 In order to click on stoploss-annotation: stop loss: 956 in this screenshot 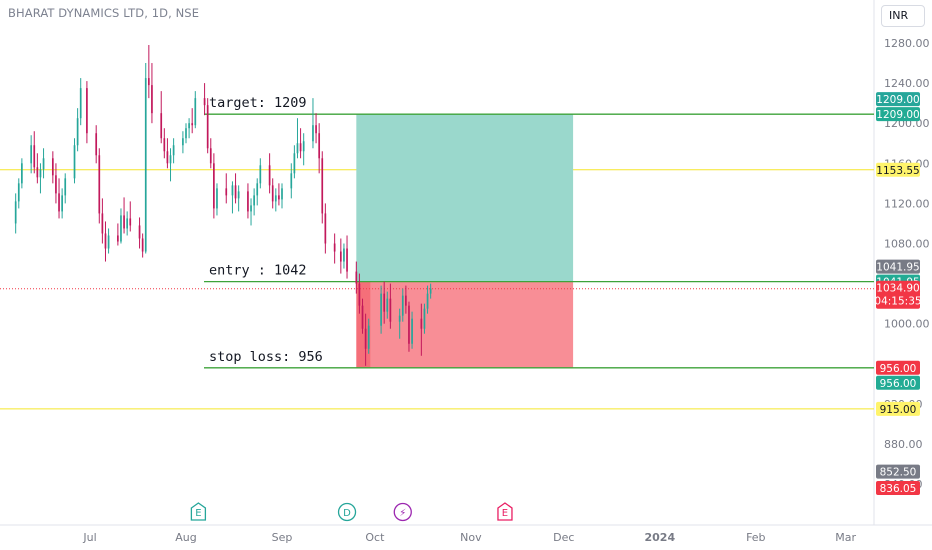, I will do `click(266, 357)`.